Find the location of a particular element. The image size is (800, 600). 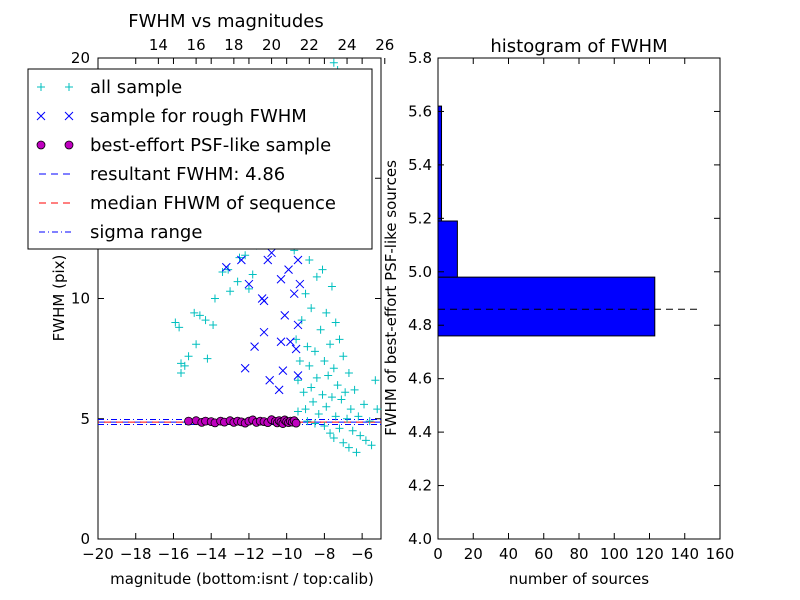

legend-box is located at coordinates (200, 159).